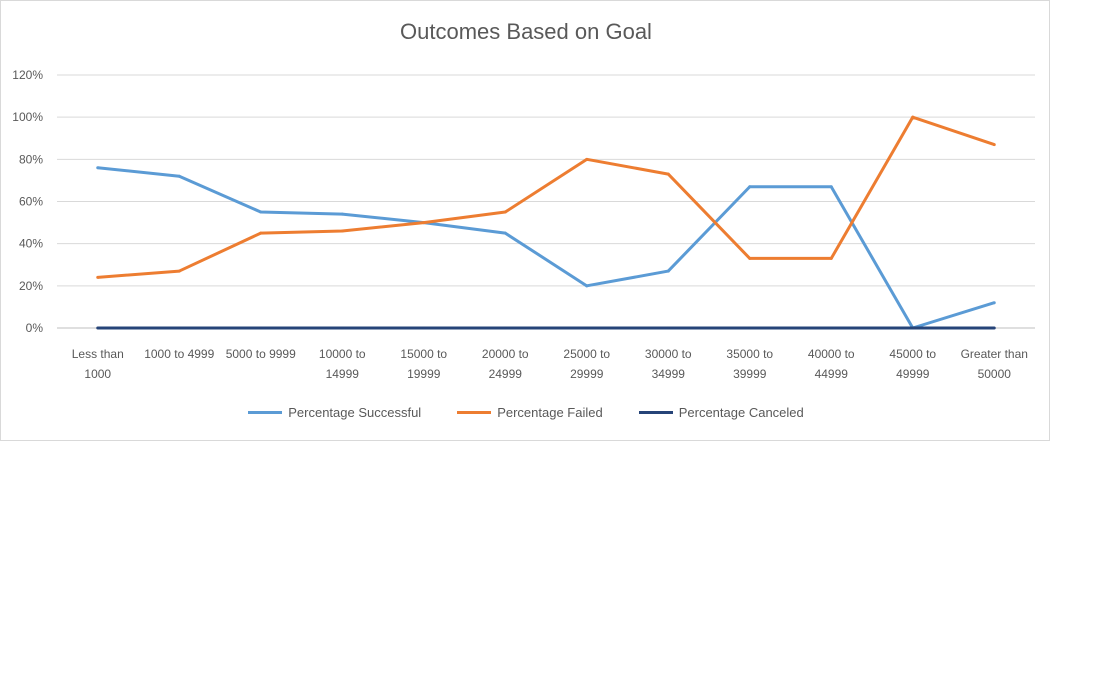  I want to click on legend-label: Percentage Successful, so click(355, 412).